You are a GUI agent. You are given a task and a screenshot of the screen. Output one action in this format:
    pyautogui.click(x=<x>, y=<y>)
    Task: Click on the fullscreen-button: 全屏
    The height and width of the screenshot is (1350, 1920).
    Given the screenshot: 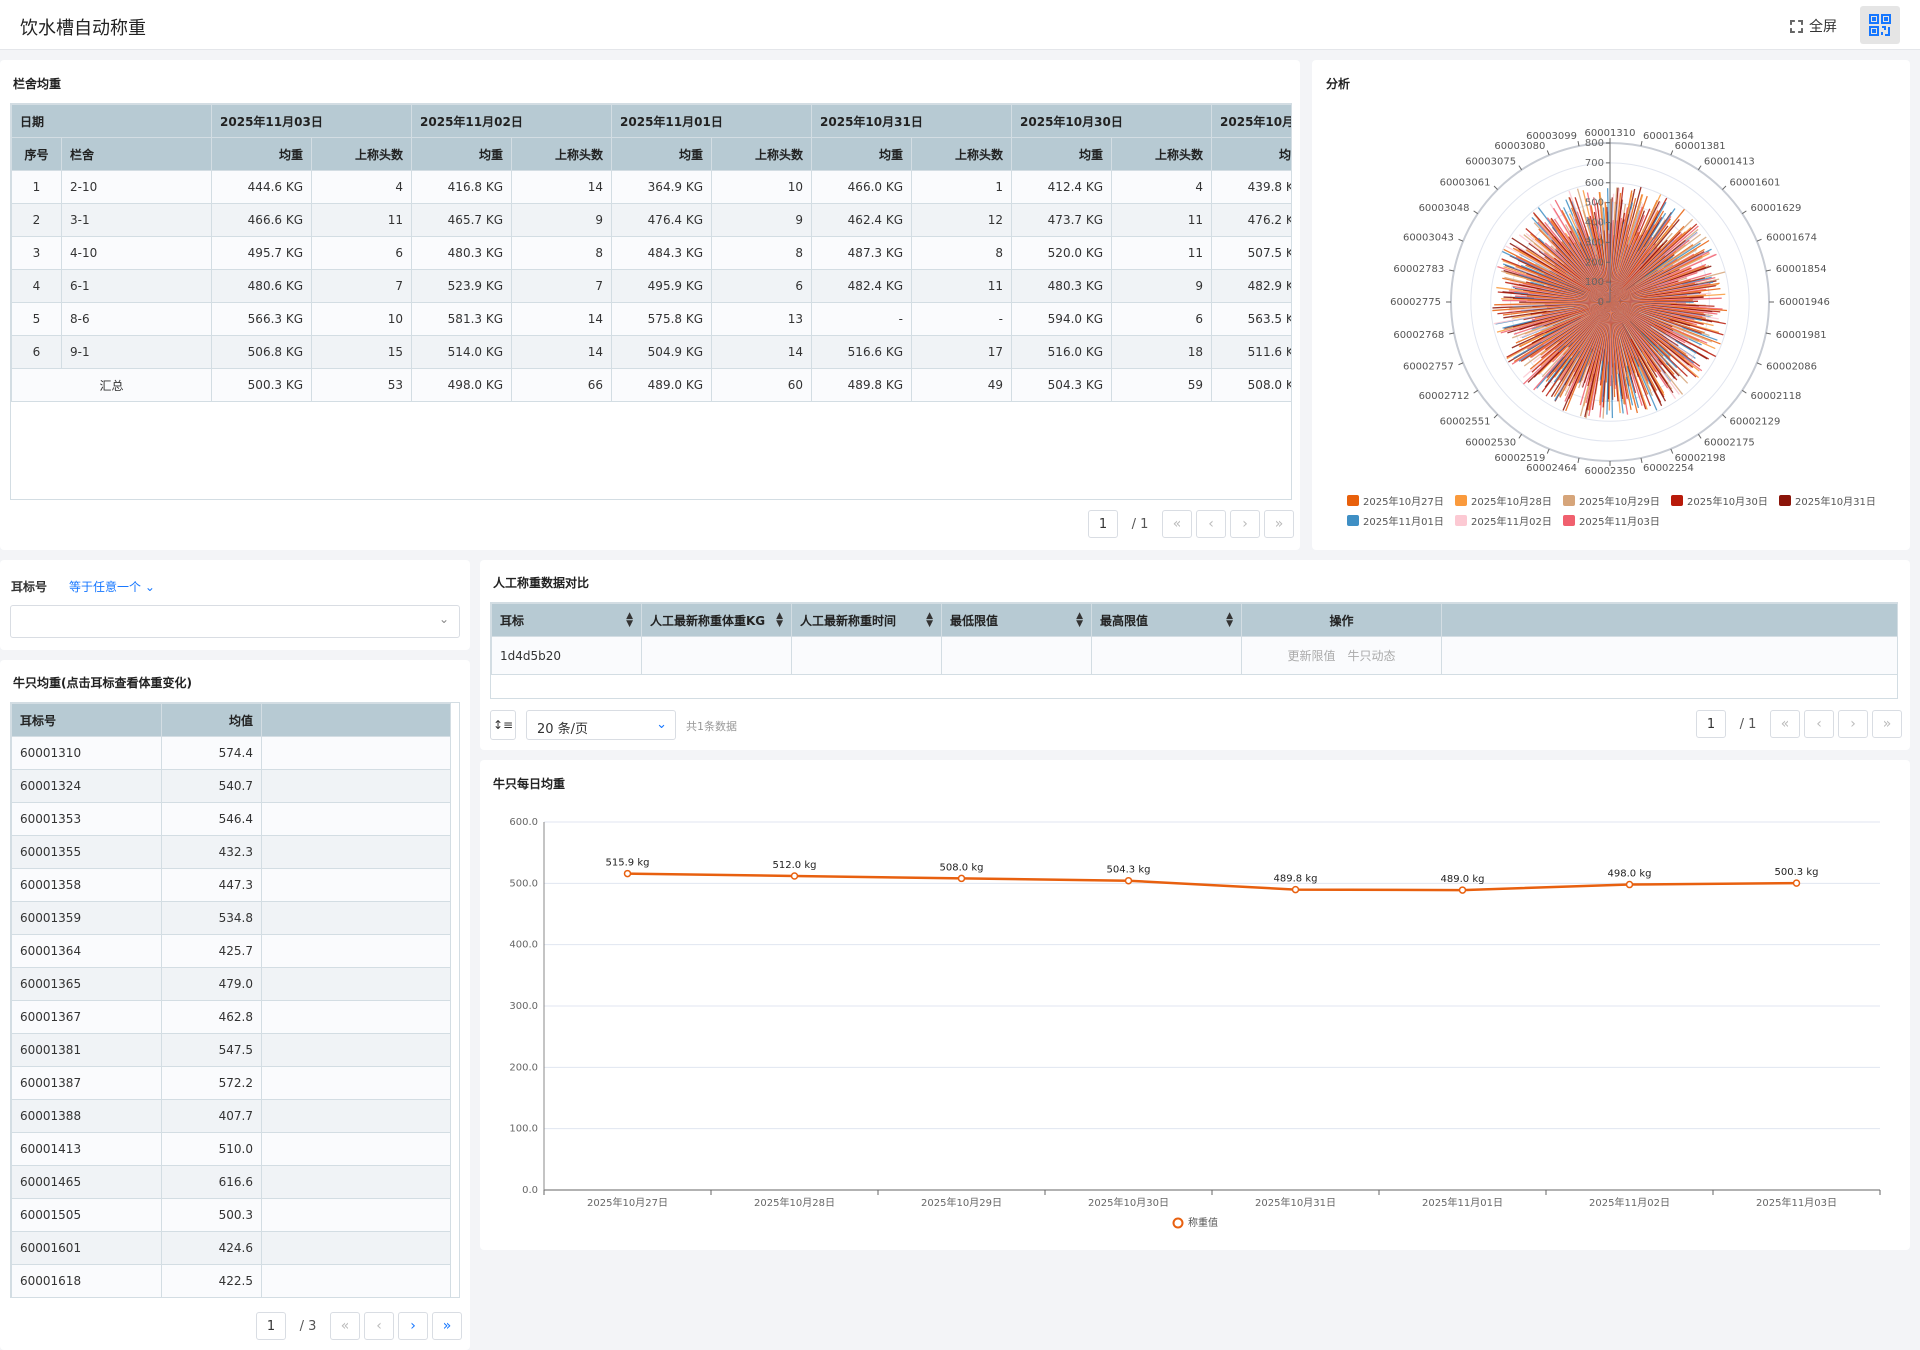 What is the action you would take?
    pyautogui.click(x=1813, y=26)
    